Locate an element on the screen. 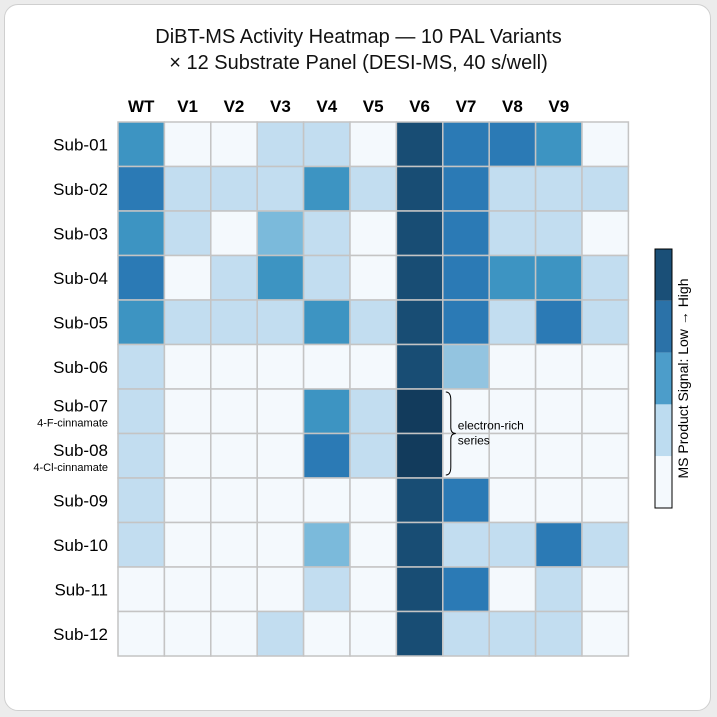 This screenshot has width=717, height=717. row-sublabel-8: 4-Cl-cinnamate is located at coordinates (70, 468).